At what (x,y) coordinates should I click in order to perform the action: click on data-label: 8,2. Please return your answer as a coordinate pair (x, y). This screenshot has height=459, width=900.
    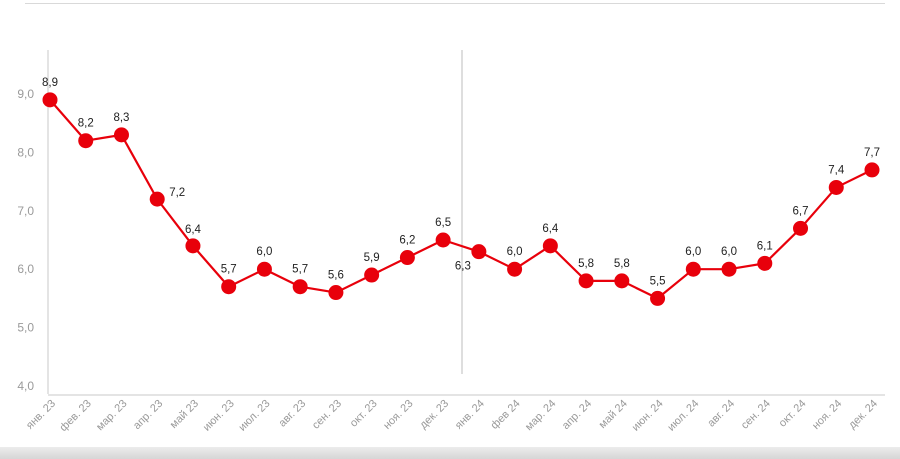
    Looking at the image, I should click on (86, 124).